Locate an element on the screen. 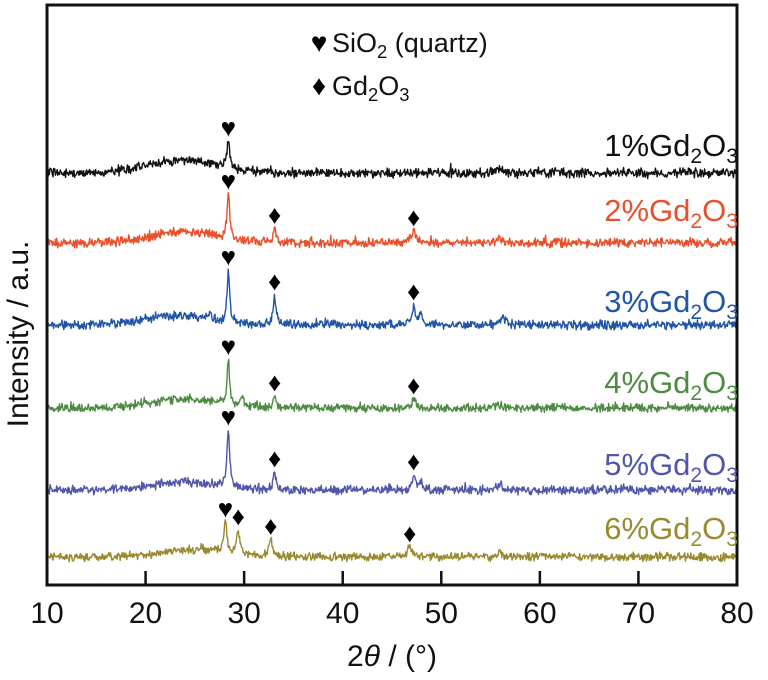  series-label-5pct: 5%Gd2O3 is located at coordinates (671, 467).